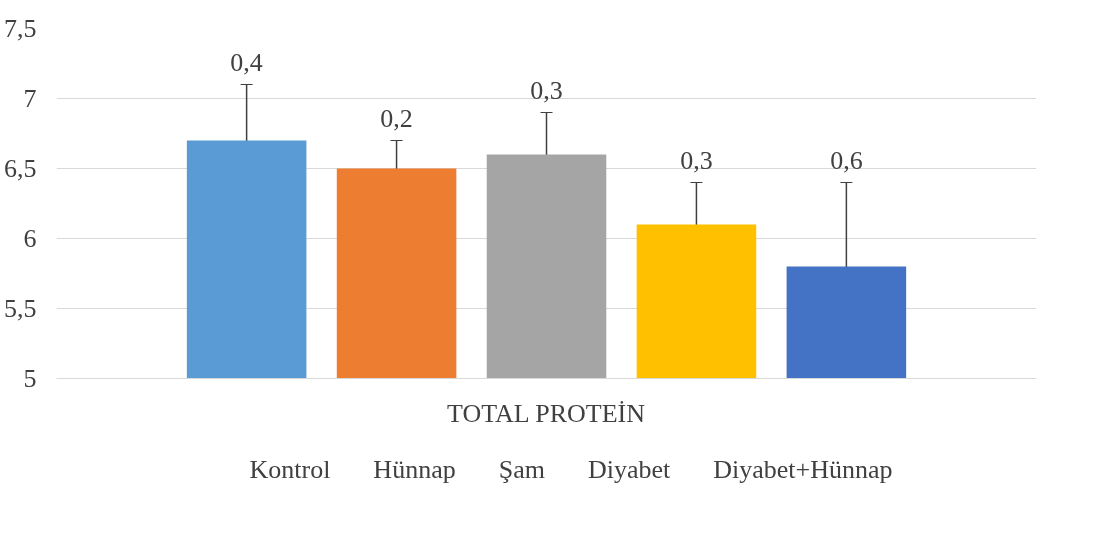 The image size is (1107, 534). What do you see at coordinates (846, 160) in the screenshot?
I see `annotation: 0,6` at bounding box center [846, 160].